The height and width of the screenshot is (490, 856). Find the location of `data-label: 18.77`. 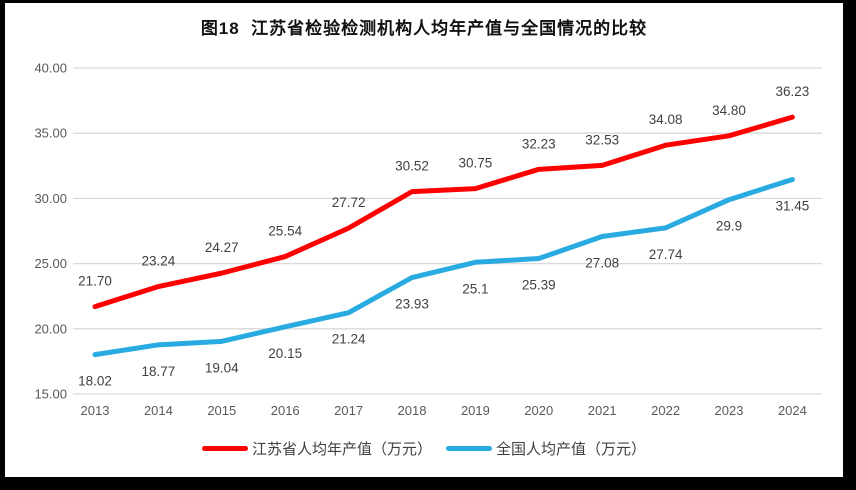

data-label: 18.77 is located at coordinates (159, 371).